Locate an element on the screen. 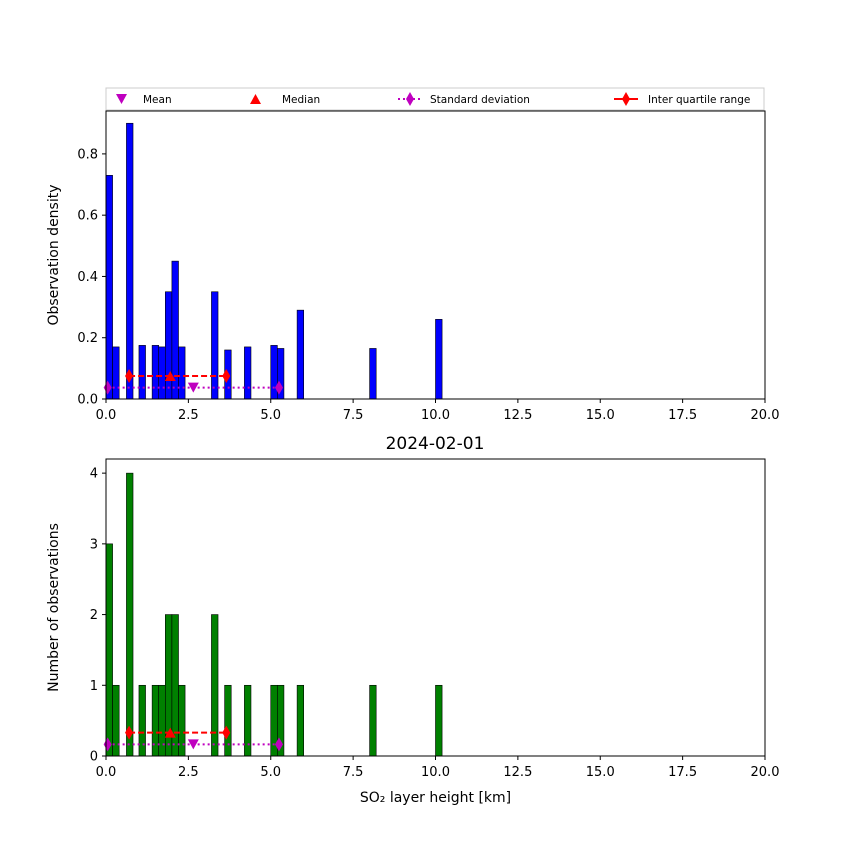  x-axis-label: SO₂ layer height [km] is located at coordinates (435, 798).